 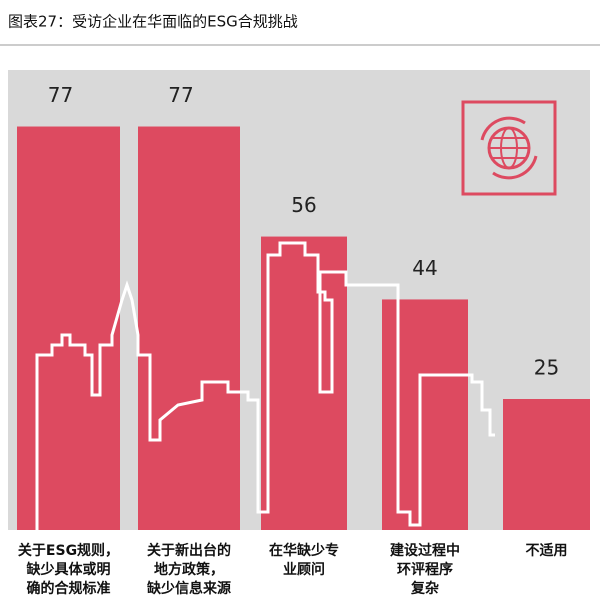 I want to click on x-tick-label: 不适用, so click(x=547, y=550).